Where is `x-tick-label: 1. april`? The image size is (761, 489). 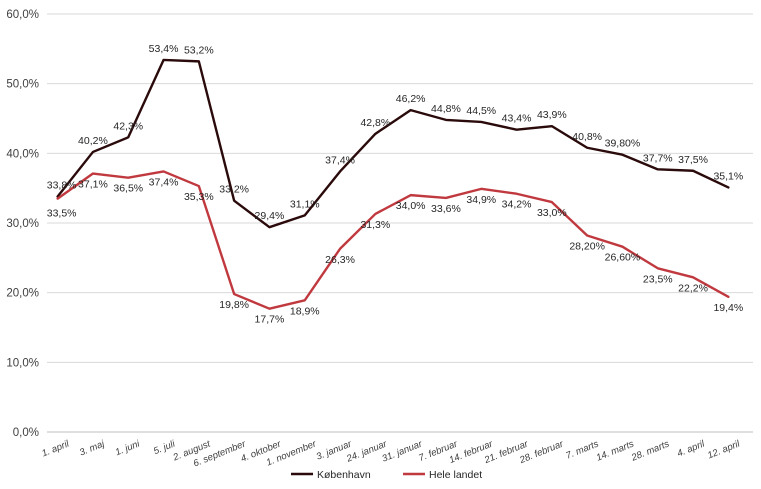 x-tick-label: 1. april is located at coordinates (55, 448).